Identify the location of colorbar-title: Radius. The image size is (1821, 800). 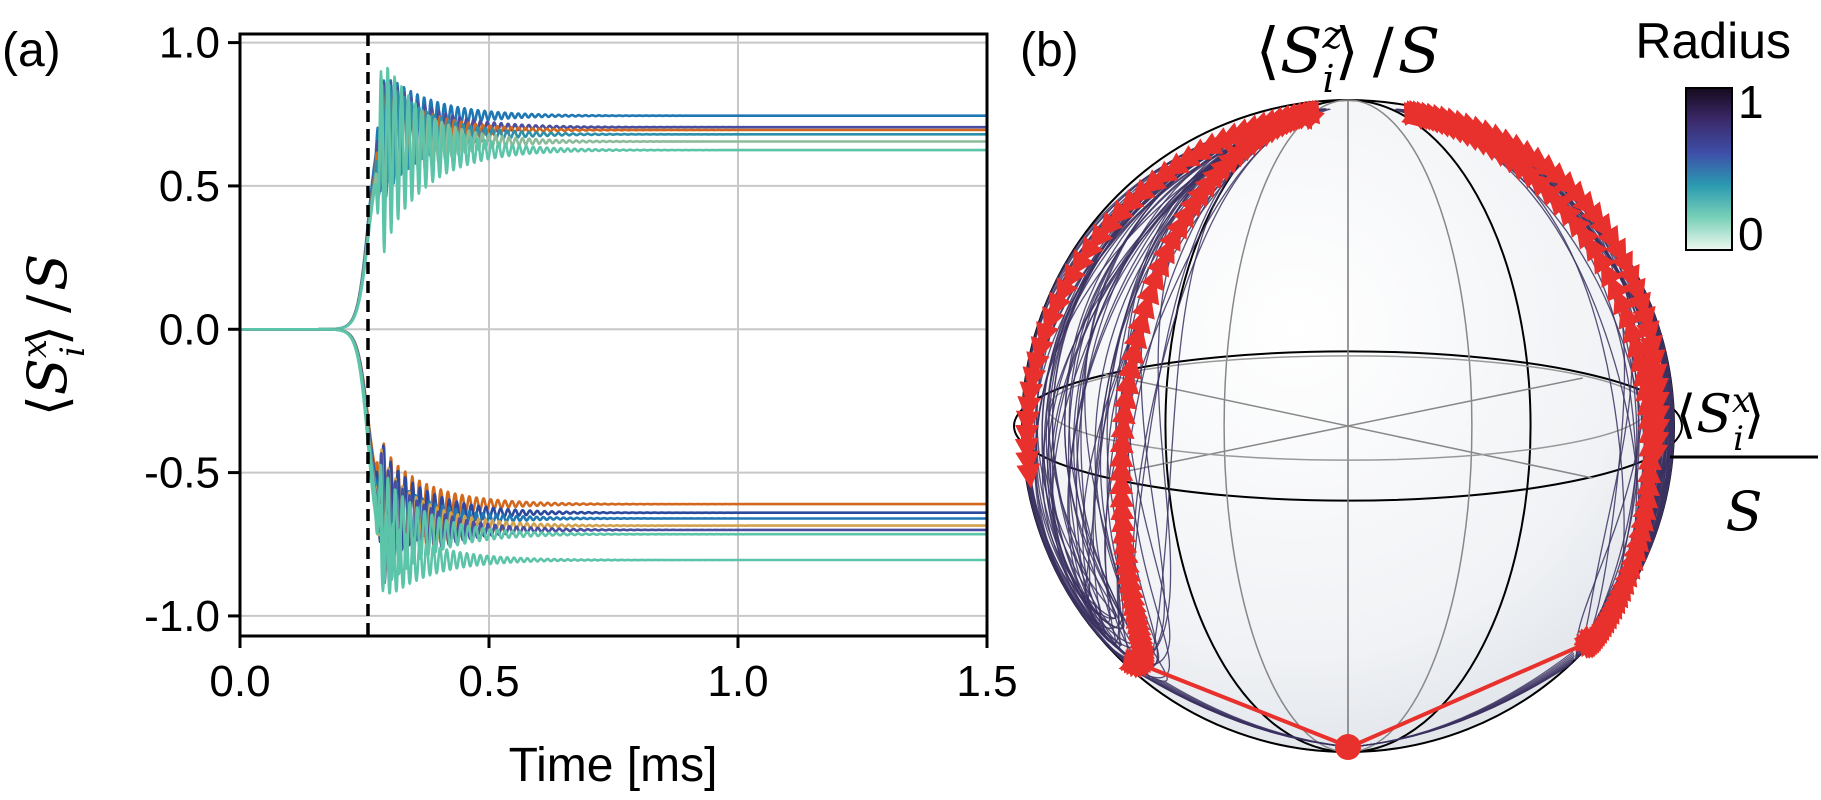
(1713, 41).